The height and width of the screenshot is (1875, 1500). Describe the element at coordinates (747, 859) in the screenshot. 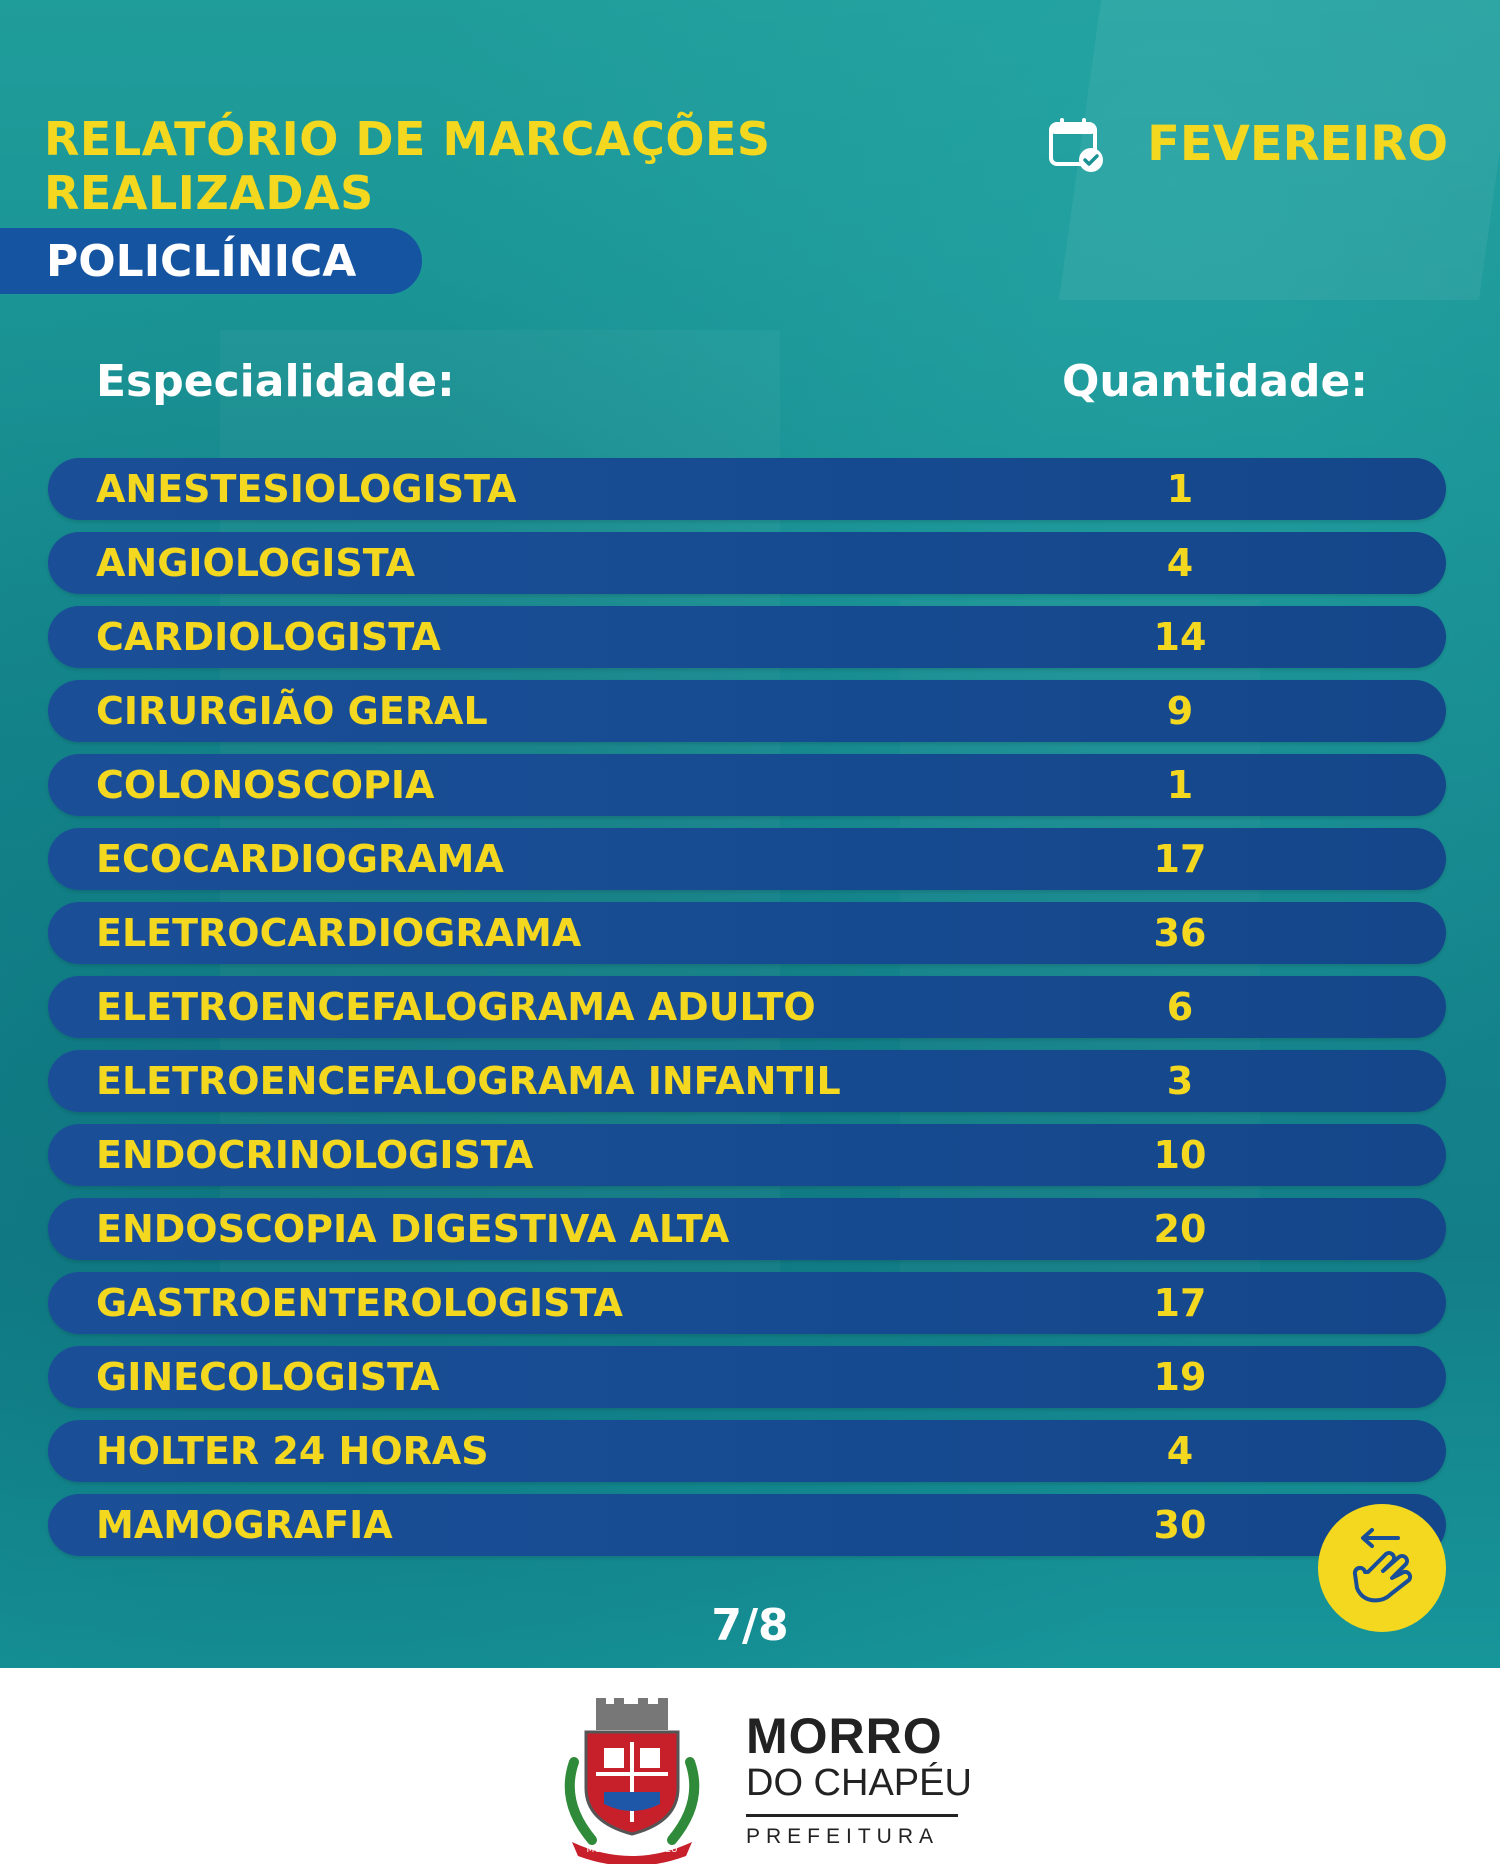

I see `table-row: ECOCARDIOGRAMA 17` at that location.